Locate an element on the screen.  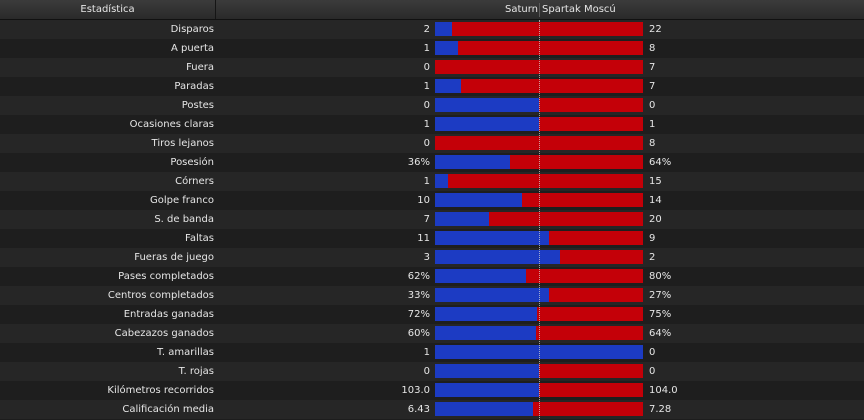
away-value: 22 is located at coordinates (655, 29).